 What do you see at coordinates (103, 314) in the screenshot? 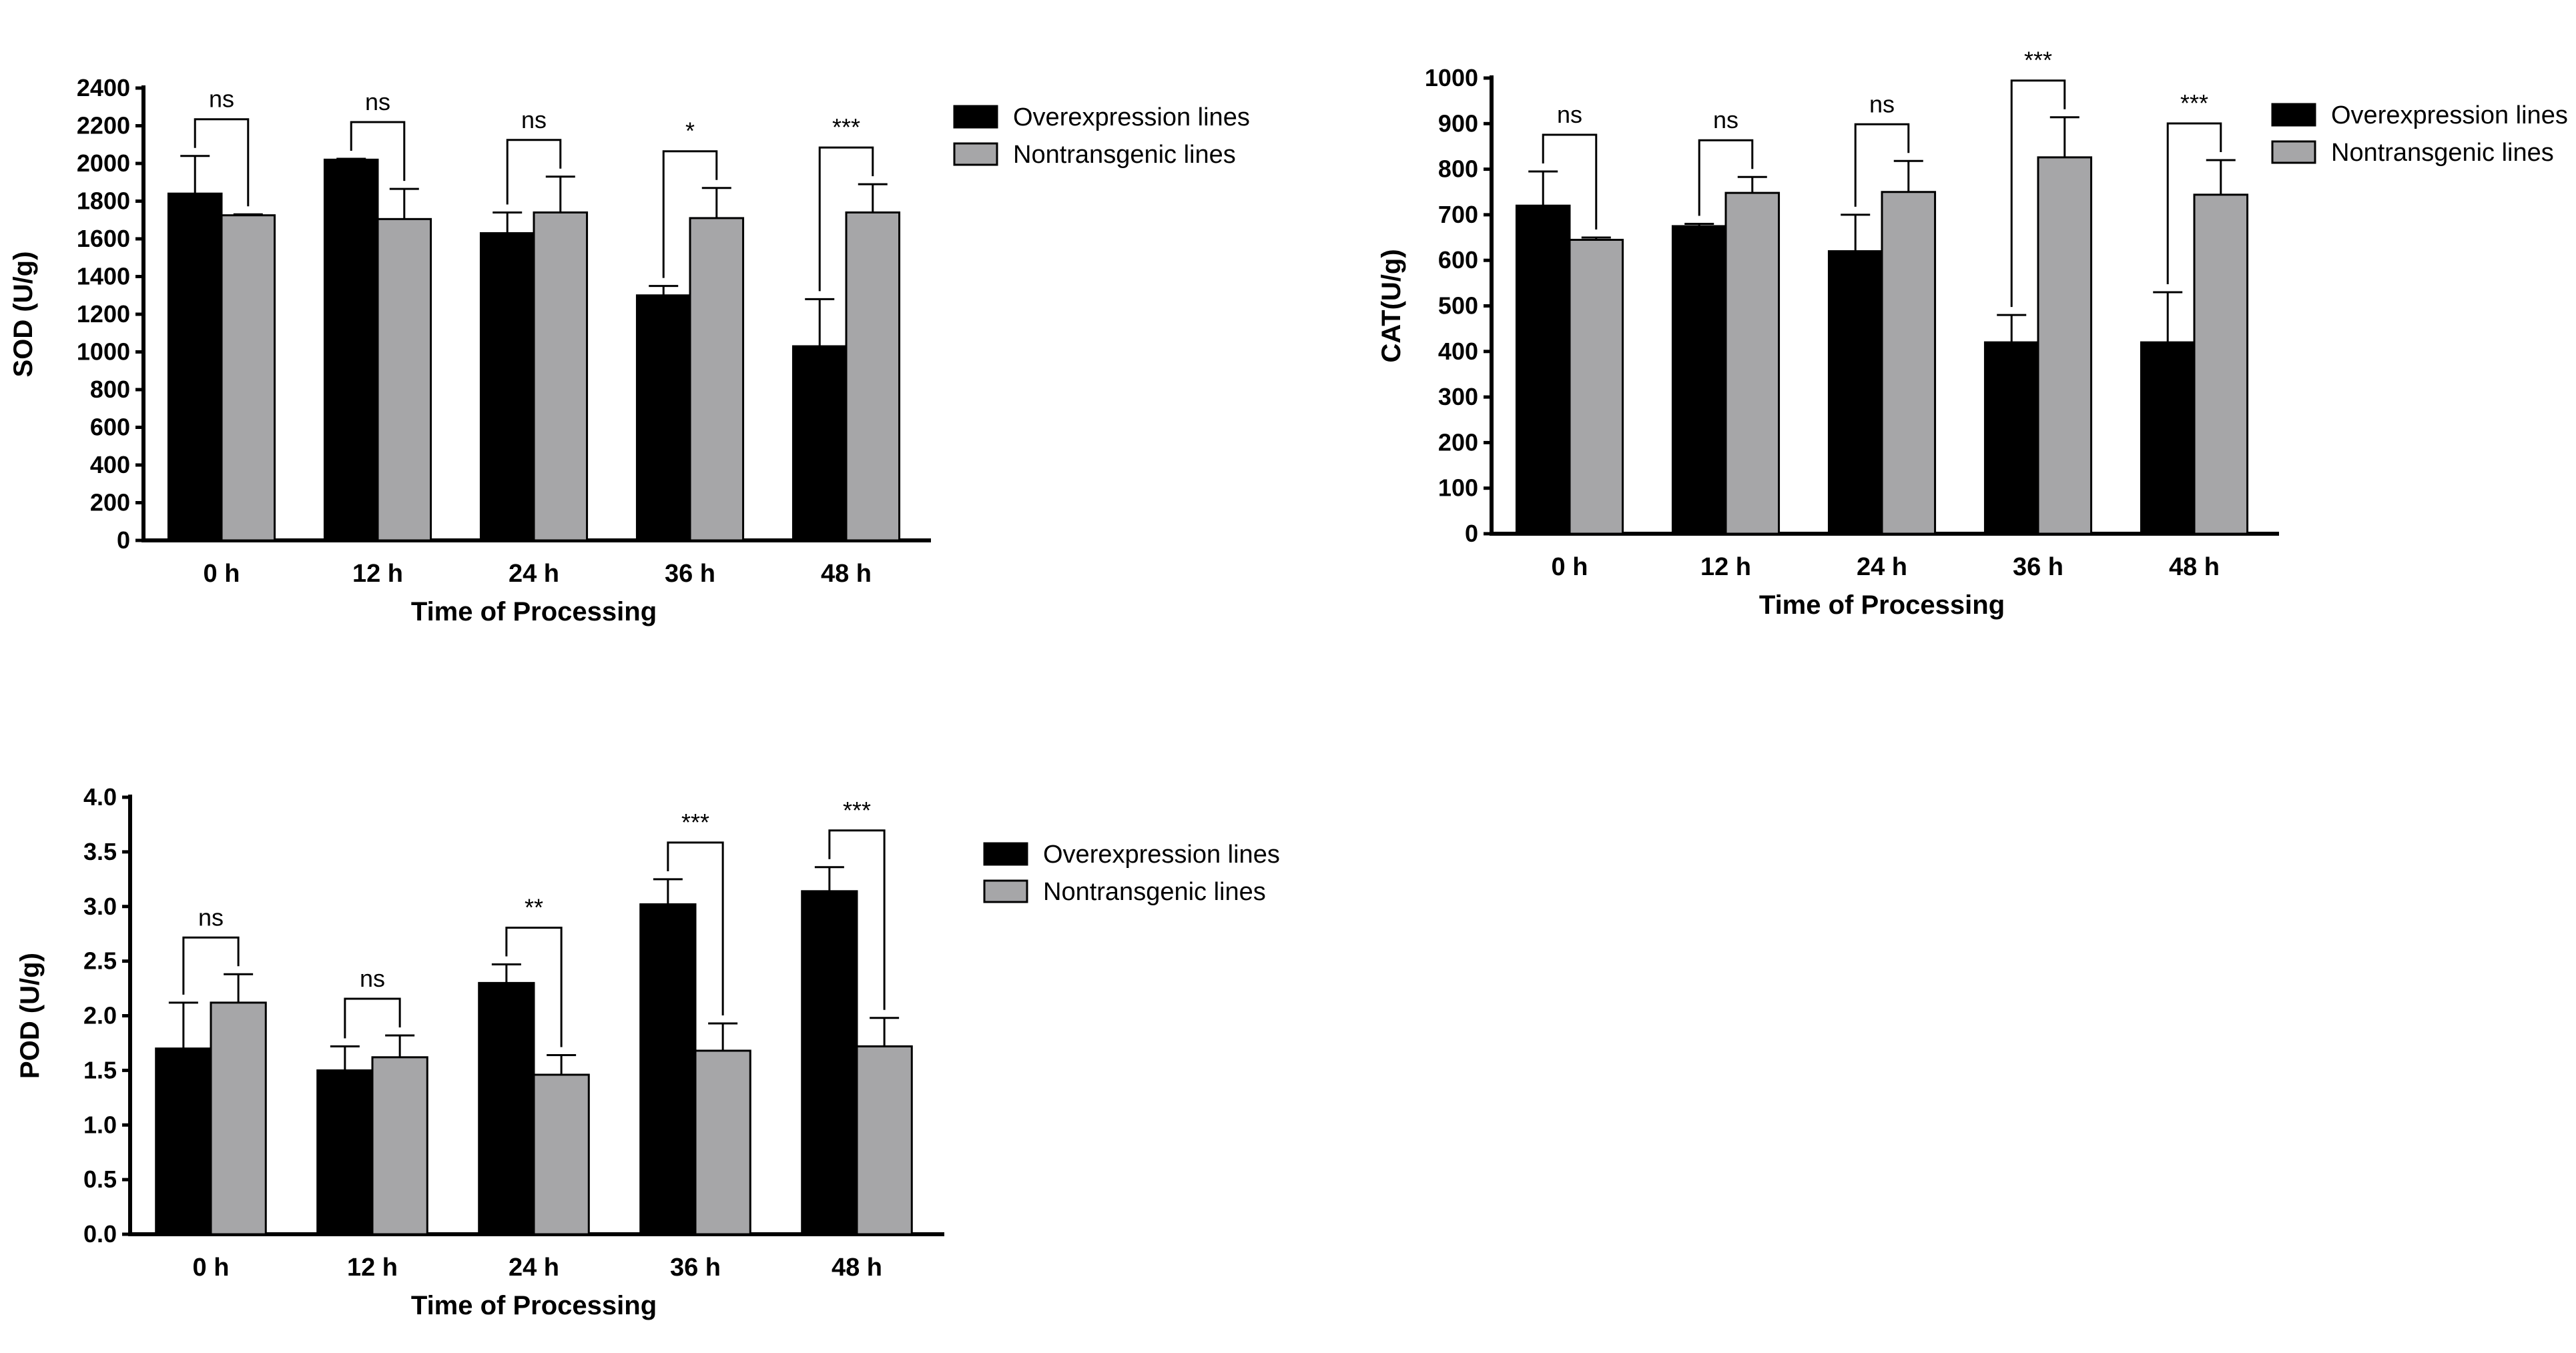
I see `y-tick-label: 1200` at bounding box center [103, 314].